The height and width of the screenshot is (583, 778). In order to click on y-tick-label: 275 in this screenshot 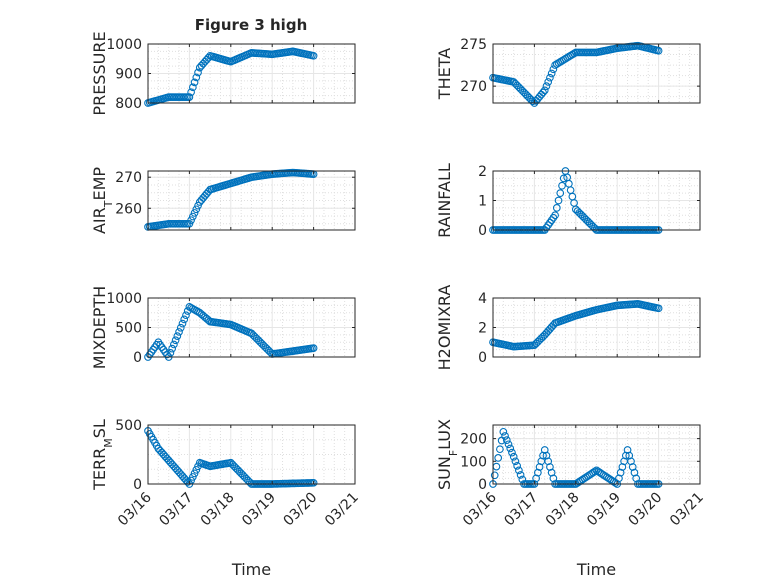, I will do `click(473, 45)`.